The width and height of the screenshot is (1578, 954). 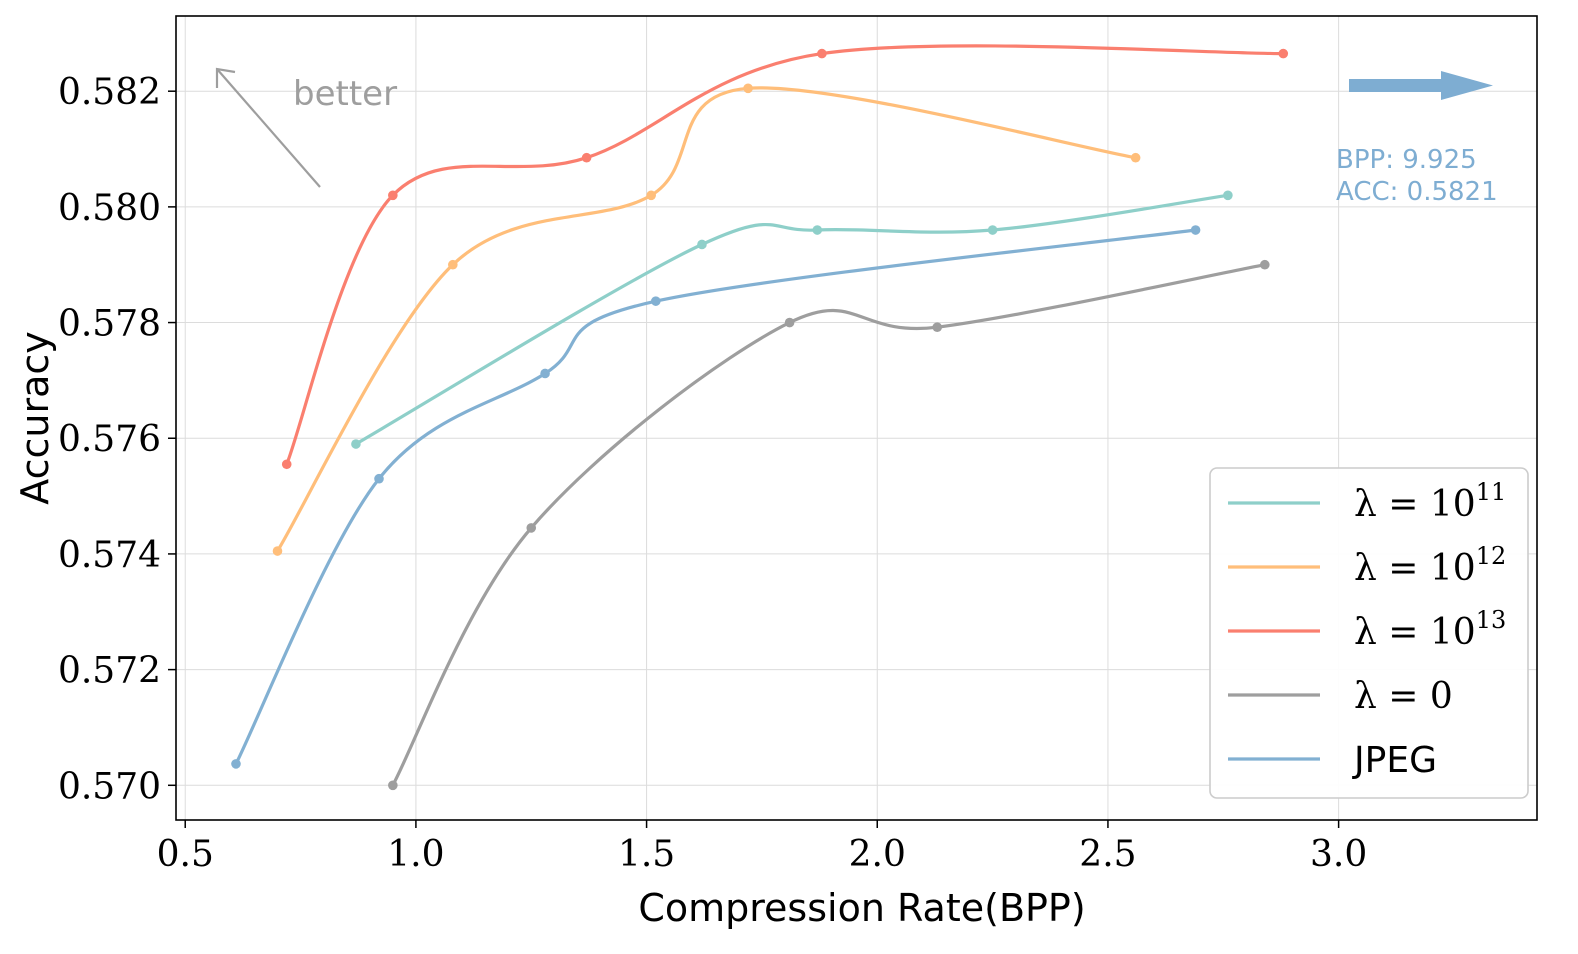 I want to click on better-arrow-head, so click(x=225, y=77).